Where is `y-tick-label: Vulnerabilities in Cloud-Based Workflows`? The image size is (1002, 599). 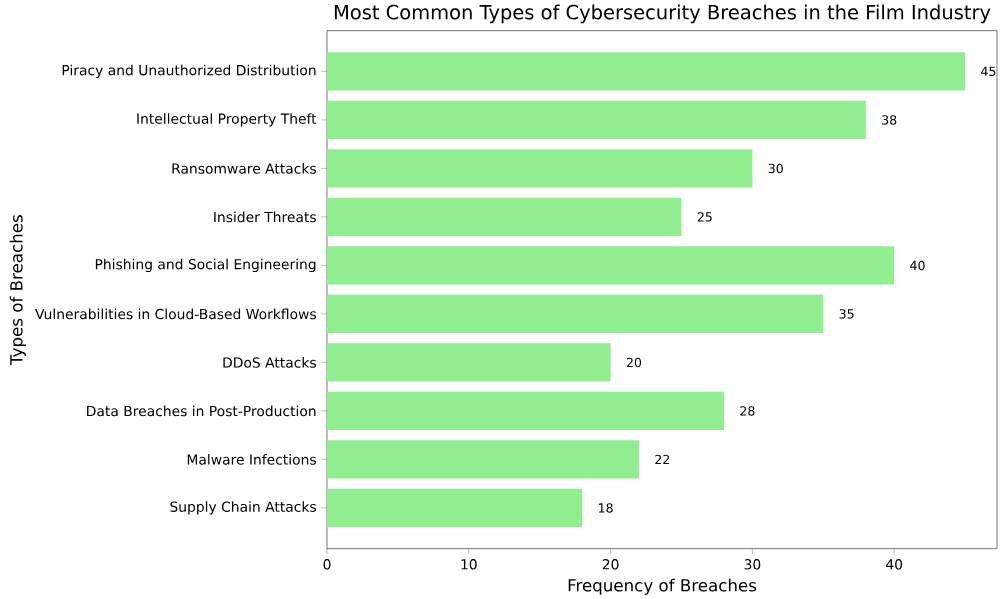
y-tick-label: Vulnerabilities in Cloud-Based Workflows is located at coordinates (175, 314).